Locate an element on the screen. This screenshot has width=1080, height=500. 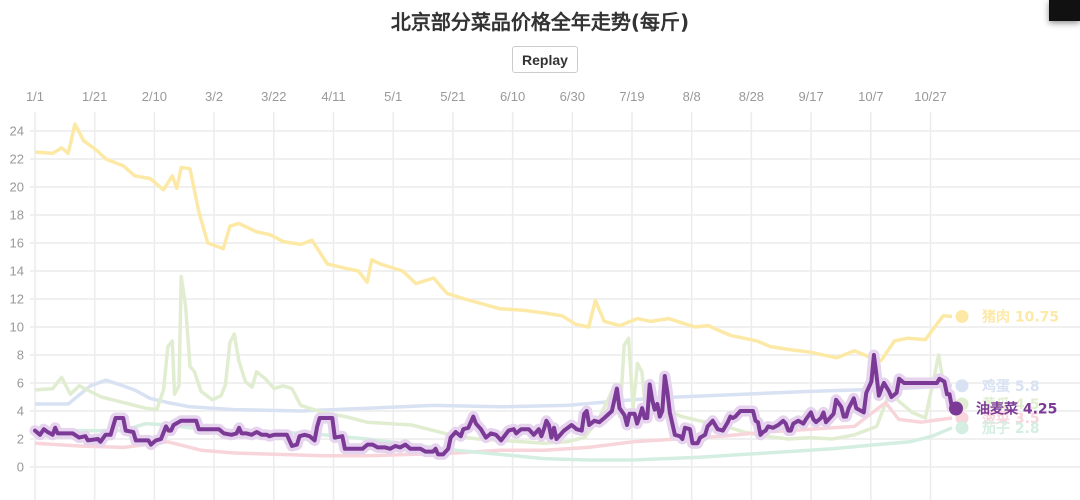
y-tick-label: 4 is located at coordinates (20, 411).